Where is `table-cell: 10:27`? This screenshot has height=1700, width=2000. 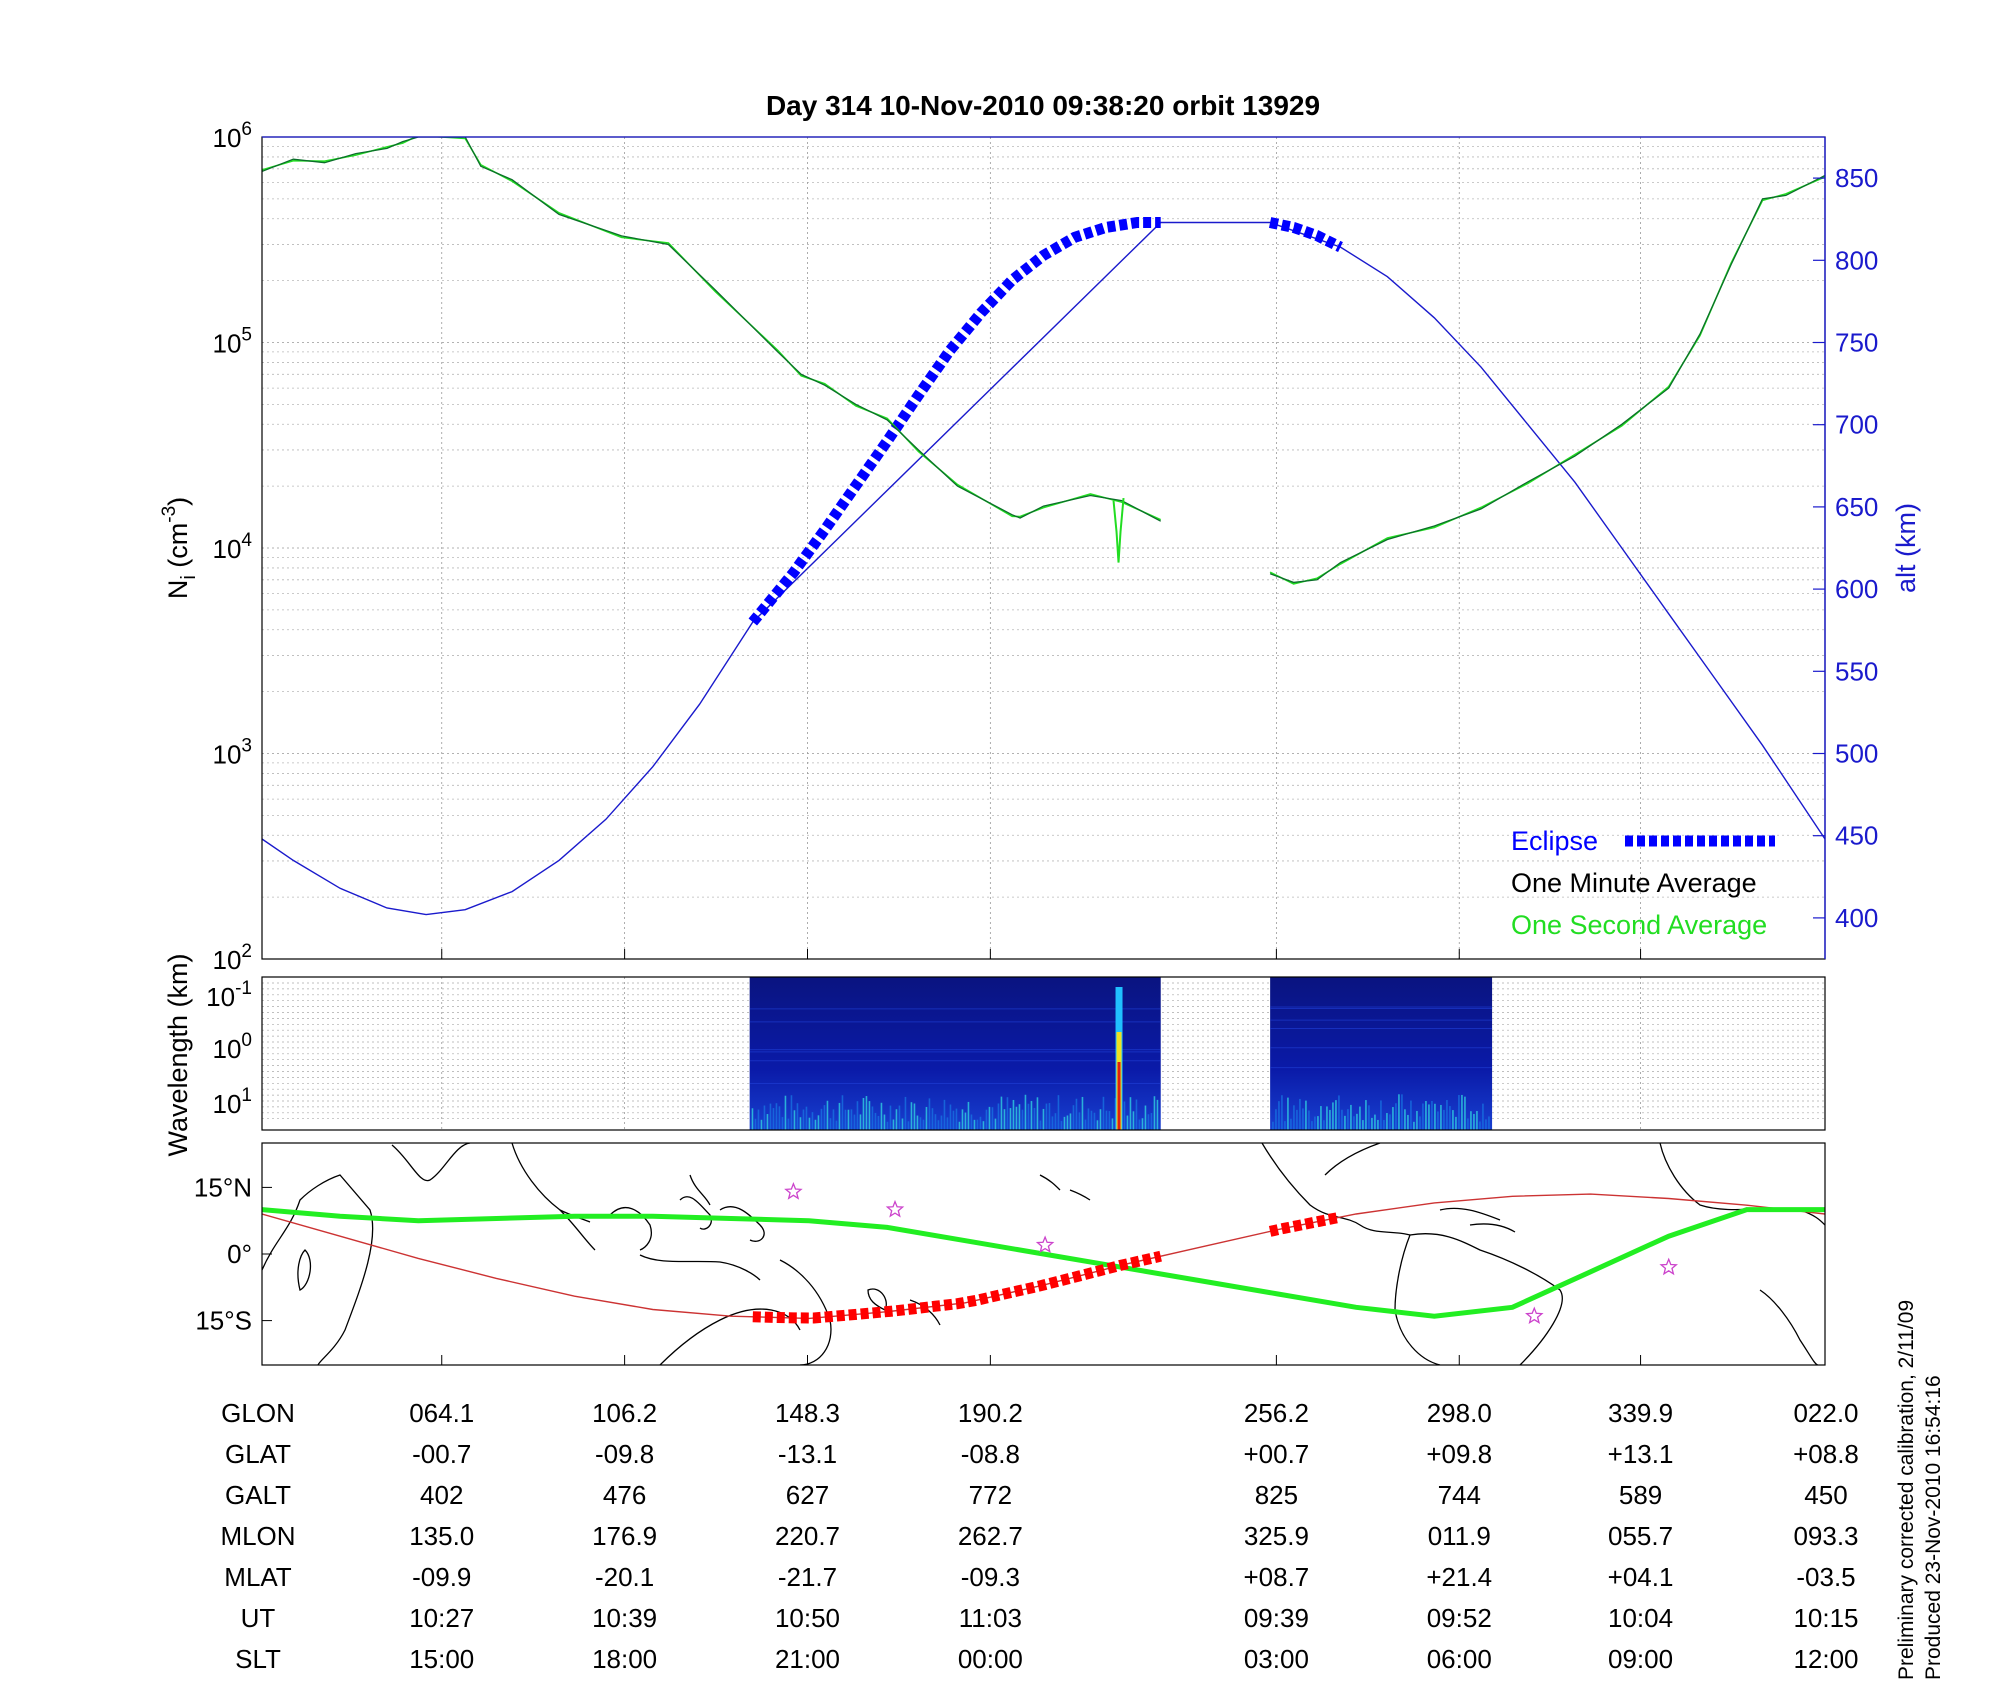
table-cell: 10:27 is located at coordinates (441, 1618).